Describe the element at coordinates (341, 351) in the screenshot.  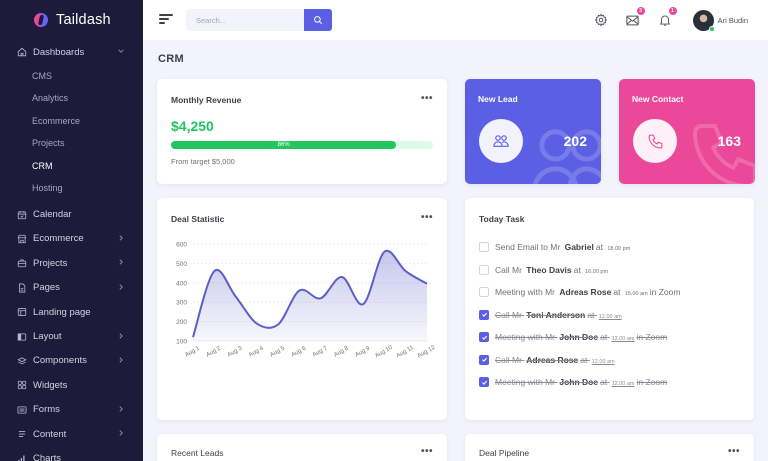
I see `x-tick-label: Aug 8` at that location.